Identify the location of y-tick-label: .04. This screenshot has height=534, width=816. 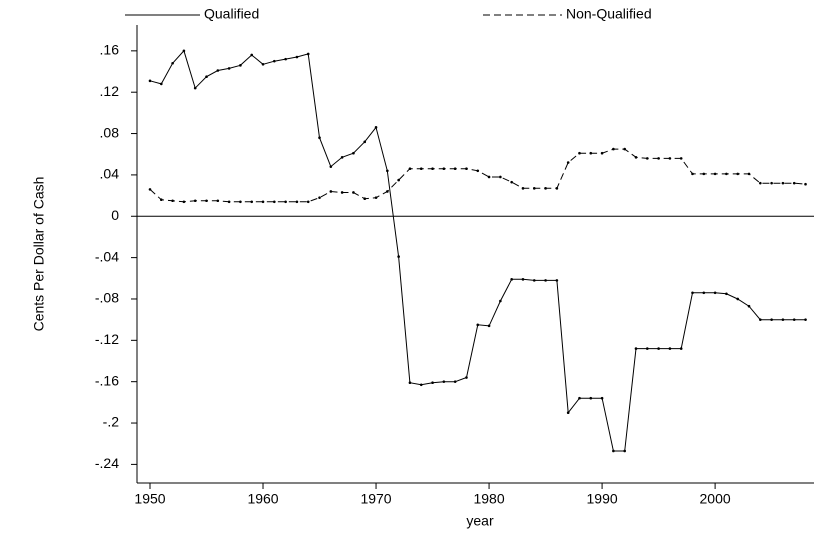
(110, 174).